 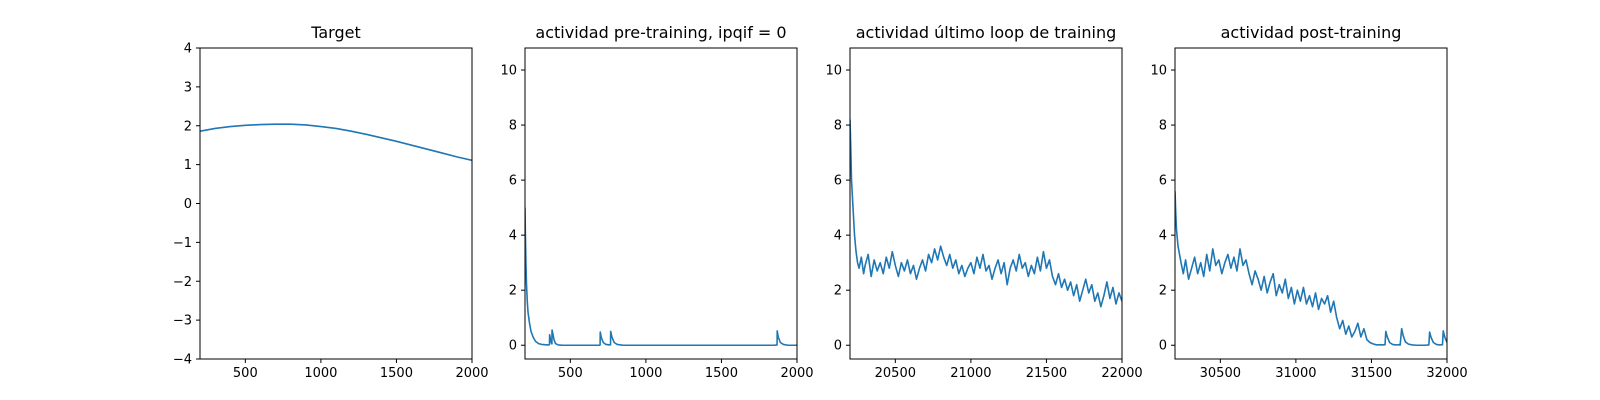 What do you see at coordinates (182, 360) in the screenshot?
I see `y-tick-label: −4` at bounding box center [182, 360].